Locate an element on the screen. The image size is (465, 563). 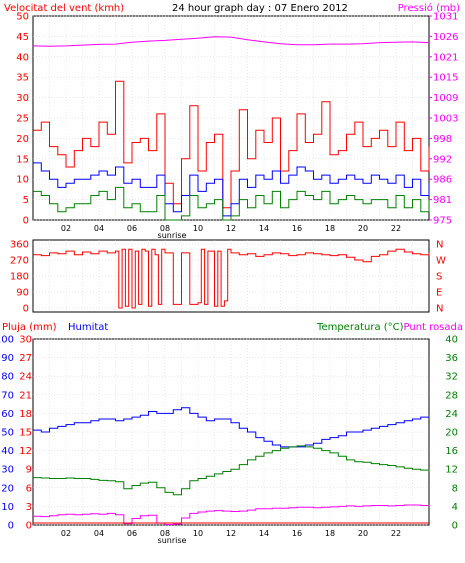
pressure-axis-ticks: 975 981 986 992 998 1003 1009 1015 1021 1026 1031 is located at coordinates (443, 119).